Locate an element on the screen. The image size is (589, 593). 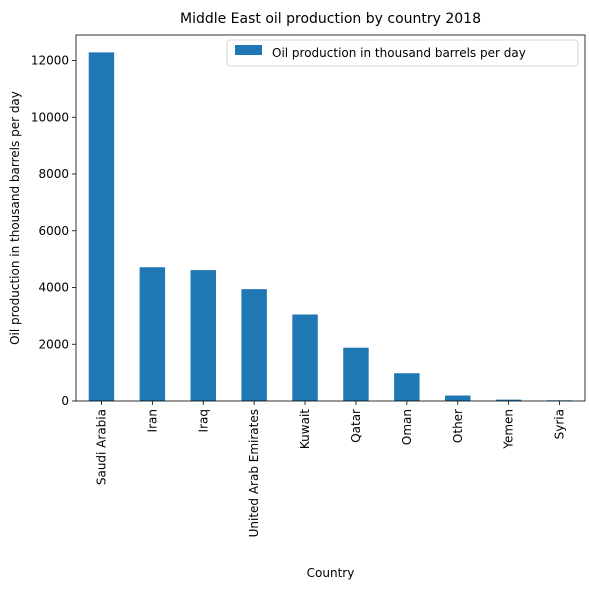
legend-box is located at coordinates (402, 53).